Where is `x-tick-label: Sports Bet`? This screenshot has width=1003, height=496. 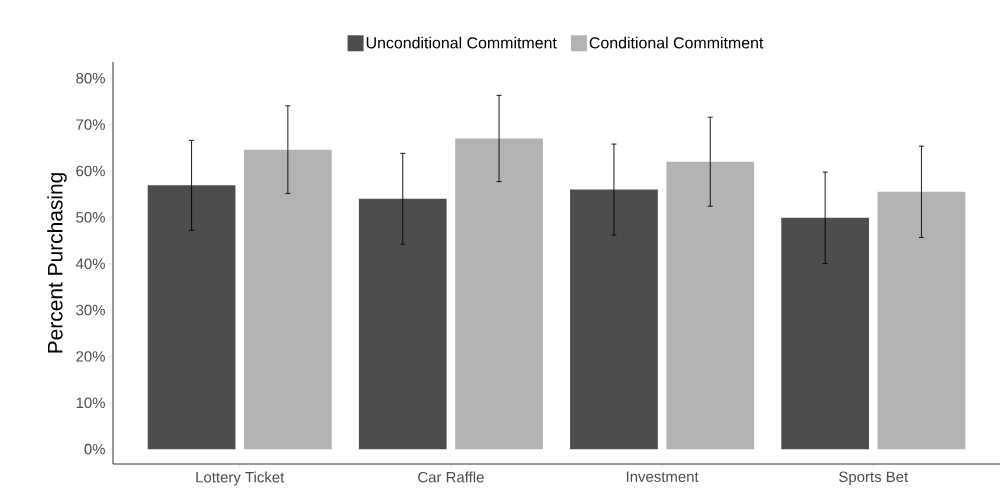 x-tick-label: Sports Bet is located at coordinates (874, 478).